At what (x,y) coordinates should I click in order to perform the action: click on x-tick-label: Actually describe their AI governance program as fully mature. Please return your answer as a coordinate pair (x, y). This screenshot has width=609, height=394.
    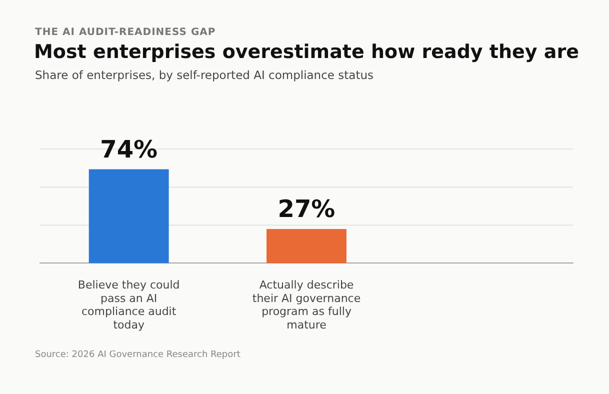
    Looking at the image, I should click on (306, 305).